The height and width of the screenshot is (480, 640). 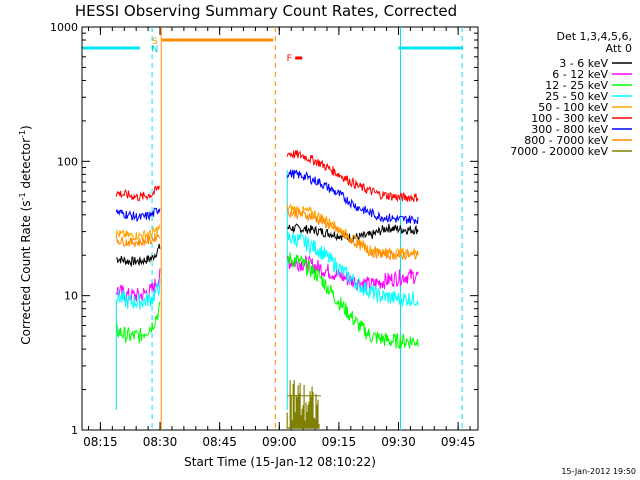 I want to click on series-3-pre-gap, so click(x=138, y=294).